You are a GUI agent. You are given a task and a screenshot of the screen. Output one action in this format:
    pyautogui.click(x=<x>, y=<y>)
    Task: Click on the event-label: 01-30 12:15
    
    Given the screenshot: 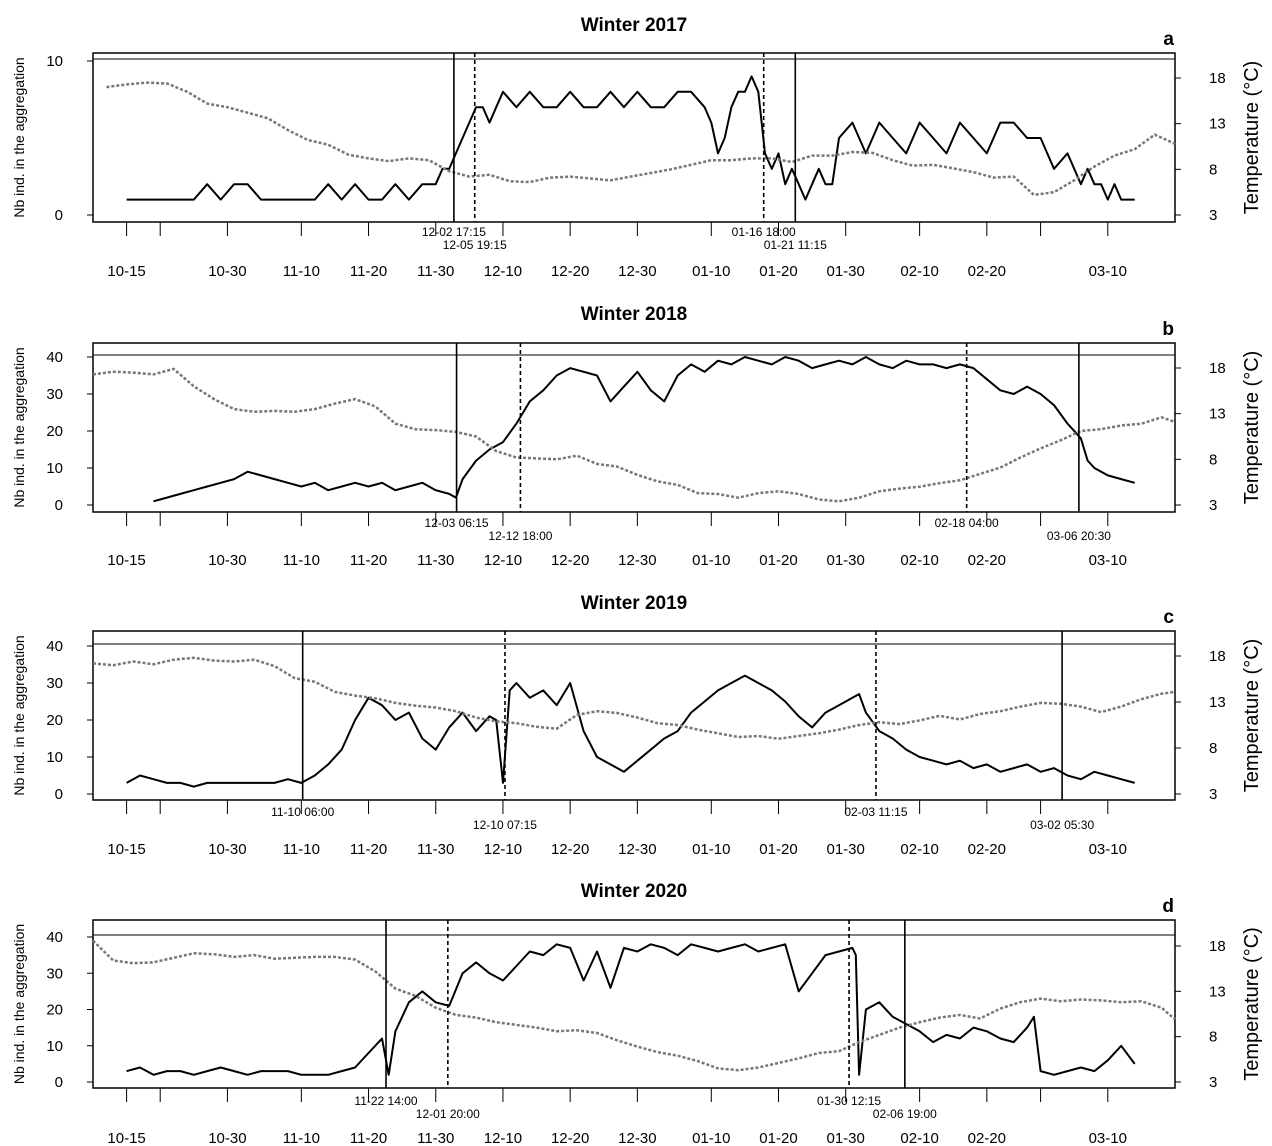 What is the action you would take?
    pyautogui.click(x=849, y=1101)
    